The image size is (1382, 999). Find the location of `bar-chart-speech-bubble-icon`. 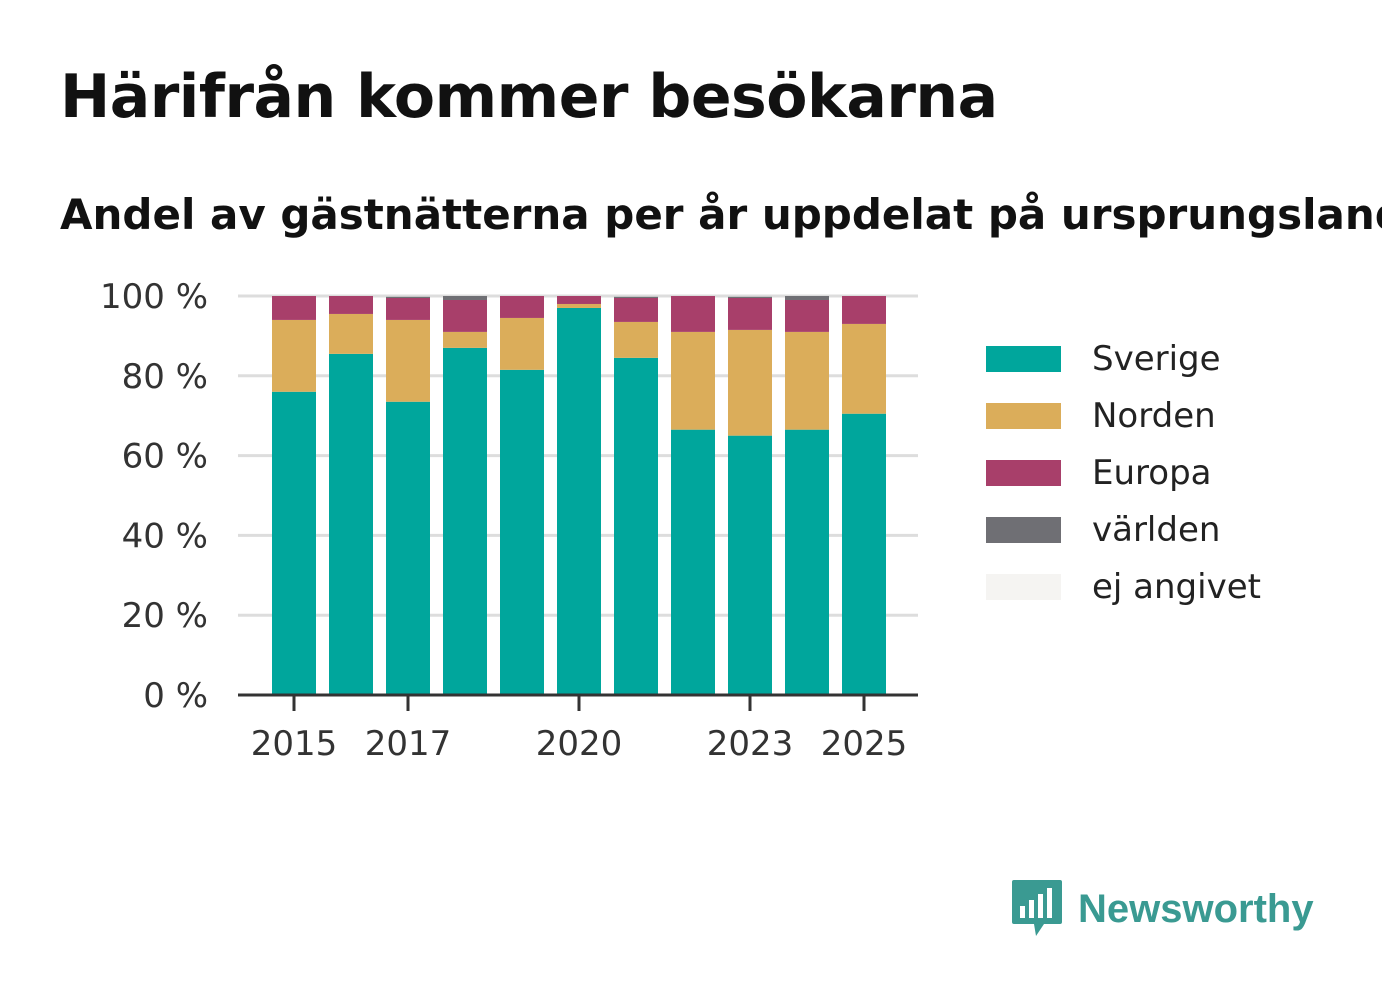

bar-chart-speech-bubble-icon is located at coordinates (1037, 908).